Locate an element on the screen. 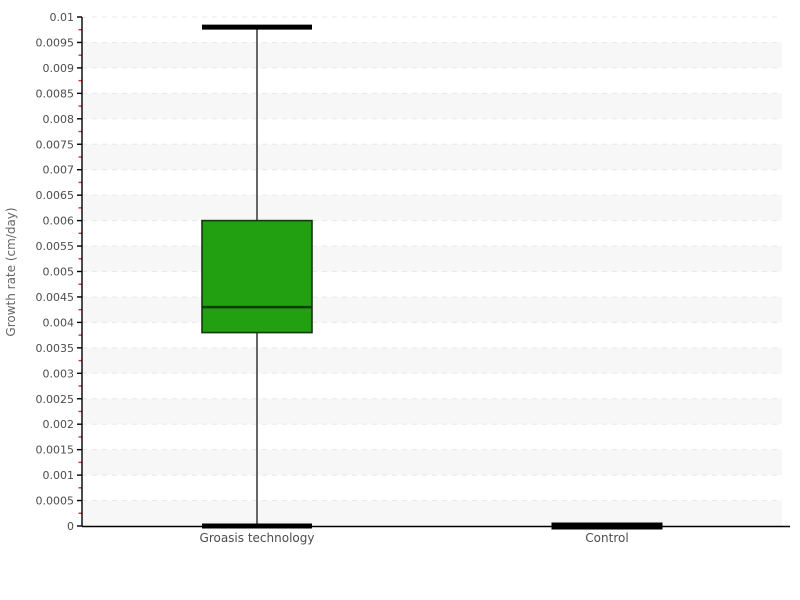 This screenshot has width=800, height=600. x-axis-category-labels: Groasis technology Control is located at coordinates (414, 538).